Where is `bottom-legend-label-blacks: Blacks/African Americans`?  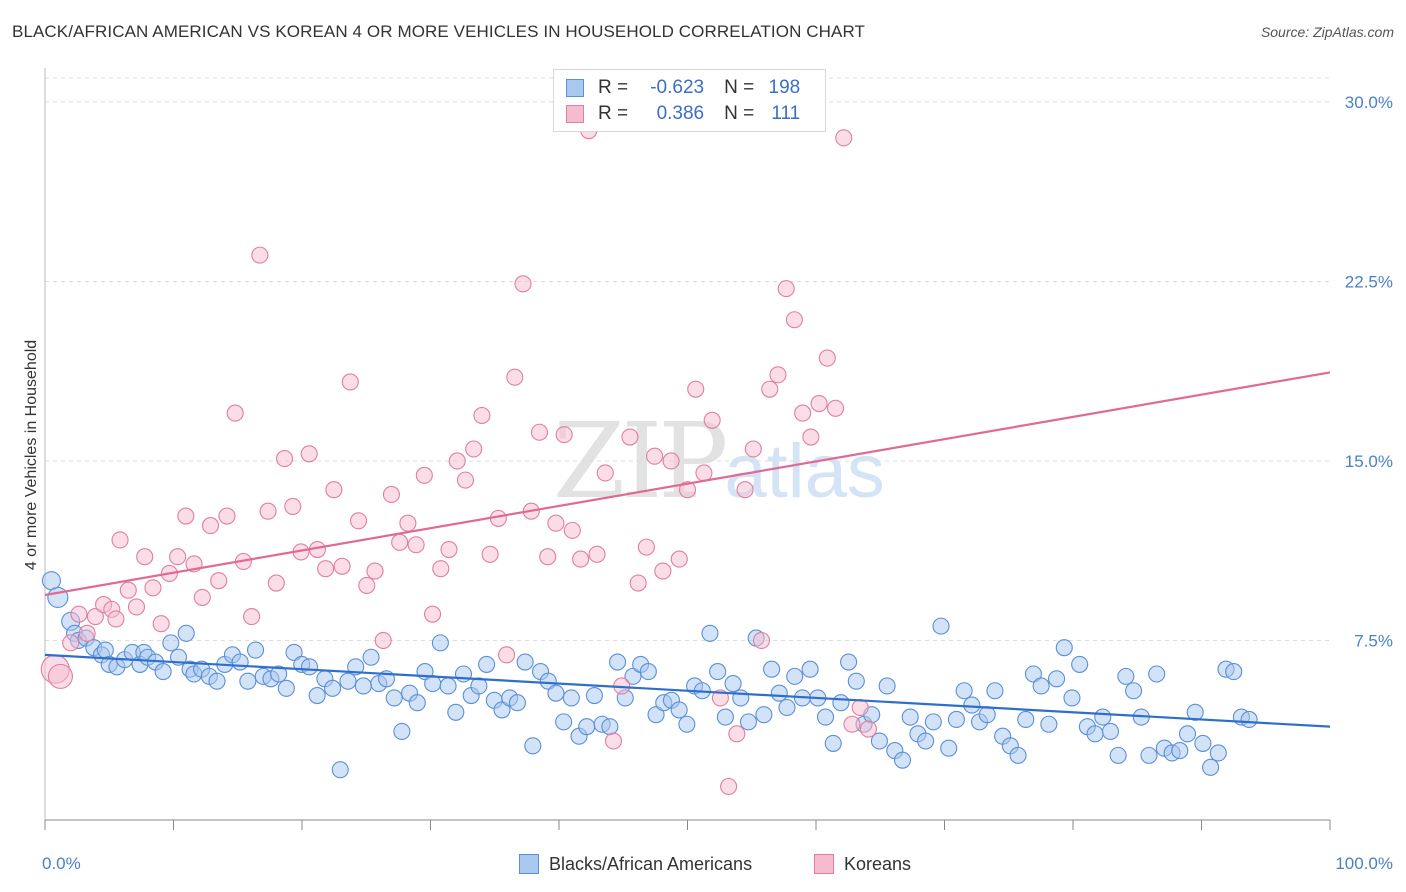 bottom-legend-label-blacks: Blacks/African Americans is located at coordinates (651, 863).